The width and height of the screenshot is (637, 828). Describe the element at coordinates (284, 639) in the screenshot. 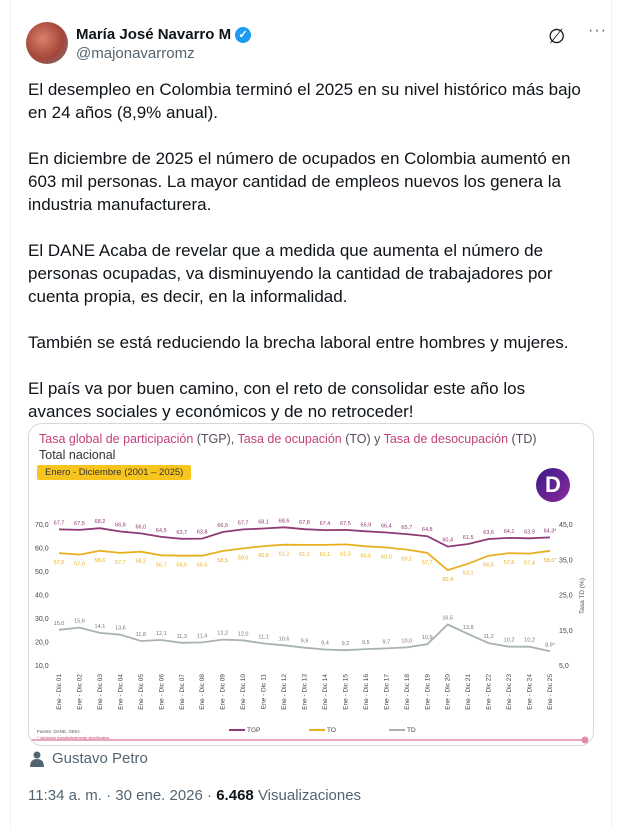

I see `data-label-td: 10,6` at that location.